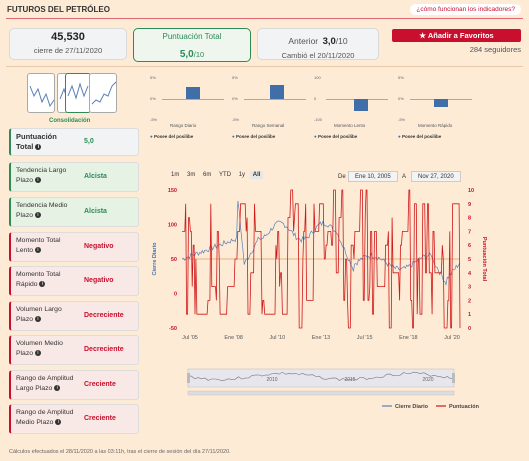 Image resolution: width=529 pixels, height=461 pixels. Describe the element at coordinates (373, 176) in the screenshot. I see `from-date-input: Ene 10, 2005` at that location.